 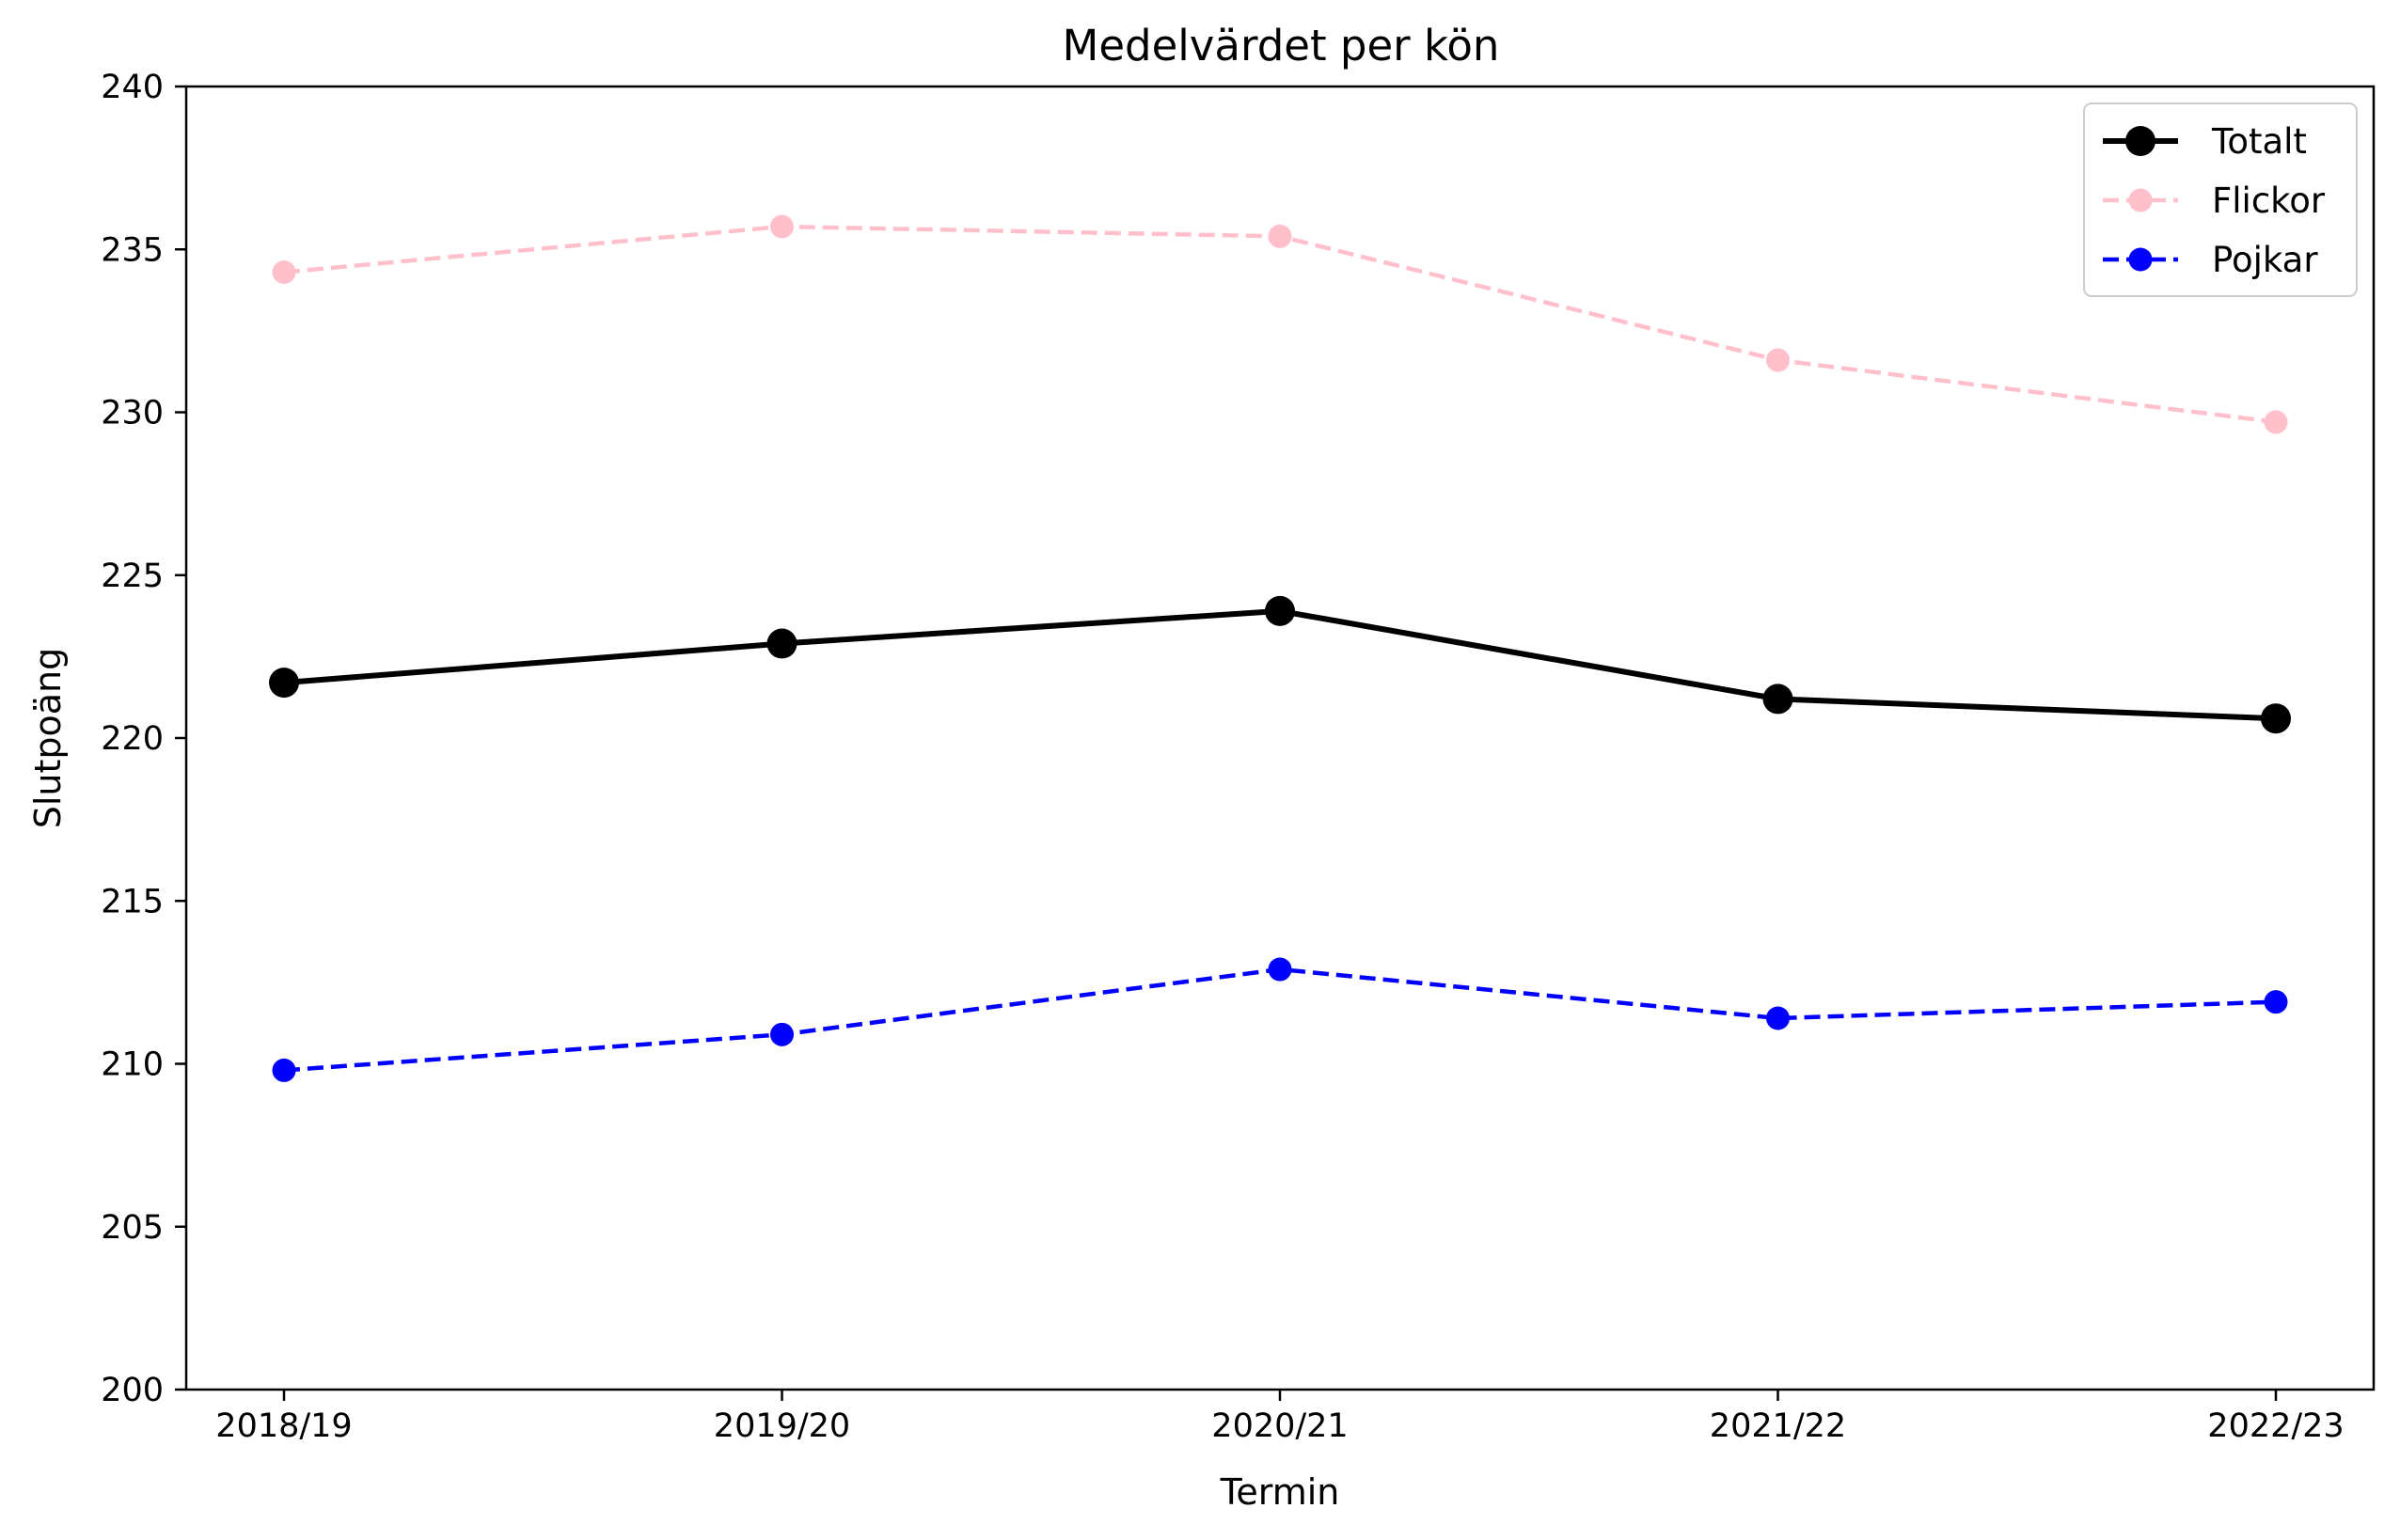 What do you see at coordinates (782, 1426) in the screenshot?
I see `x-tick-label: 2019/20` at bounding box center [782, 1426].